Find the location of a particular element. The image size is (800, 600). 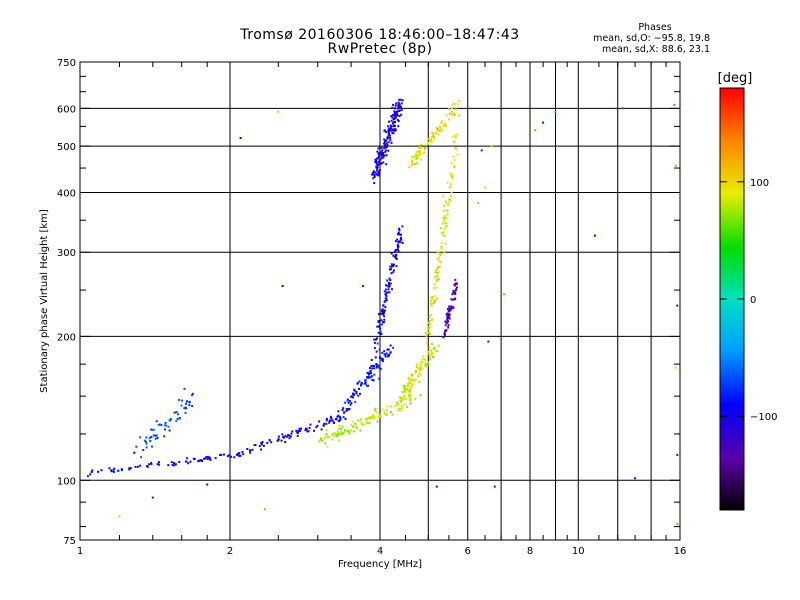

y-tick-label: 75 is located at coordinates (69, 541).